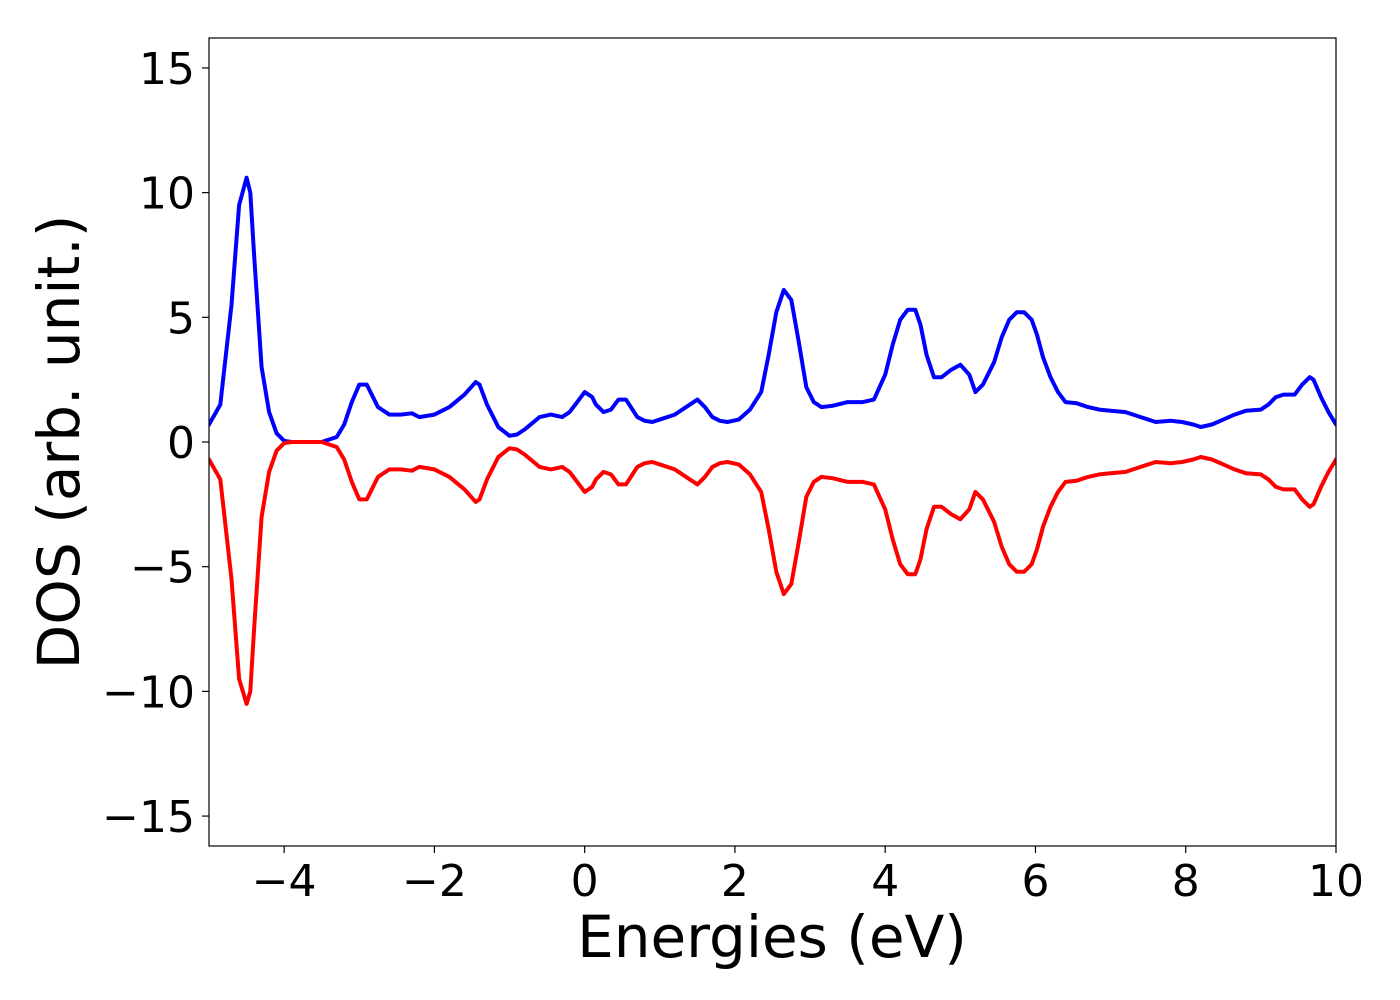  I want to click on y-tick-label: 0, so click(181, 443).